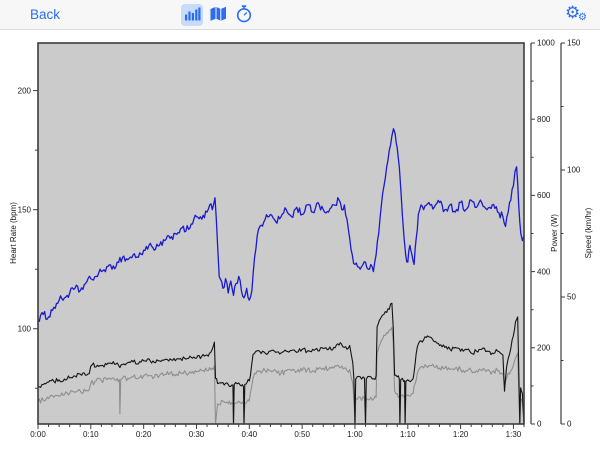 Image resolution: width=600 pixels, height=450 pixels. I want to click on speed-axis: 0 50 100 150, so click(570, 234).